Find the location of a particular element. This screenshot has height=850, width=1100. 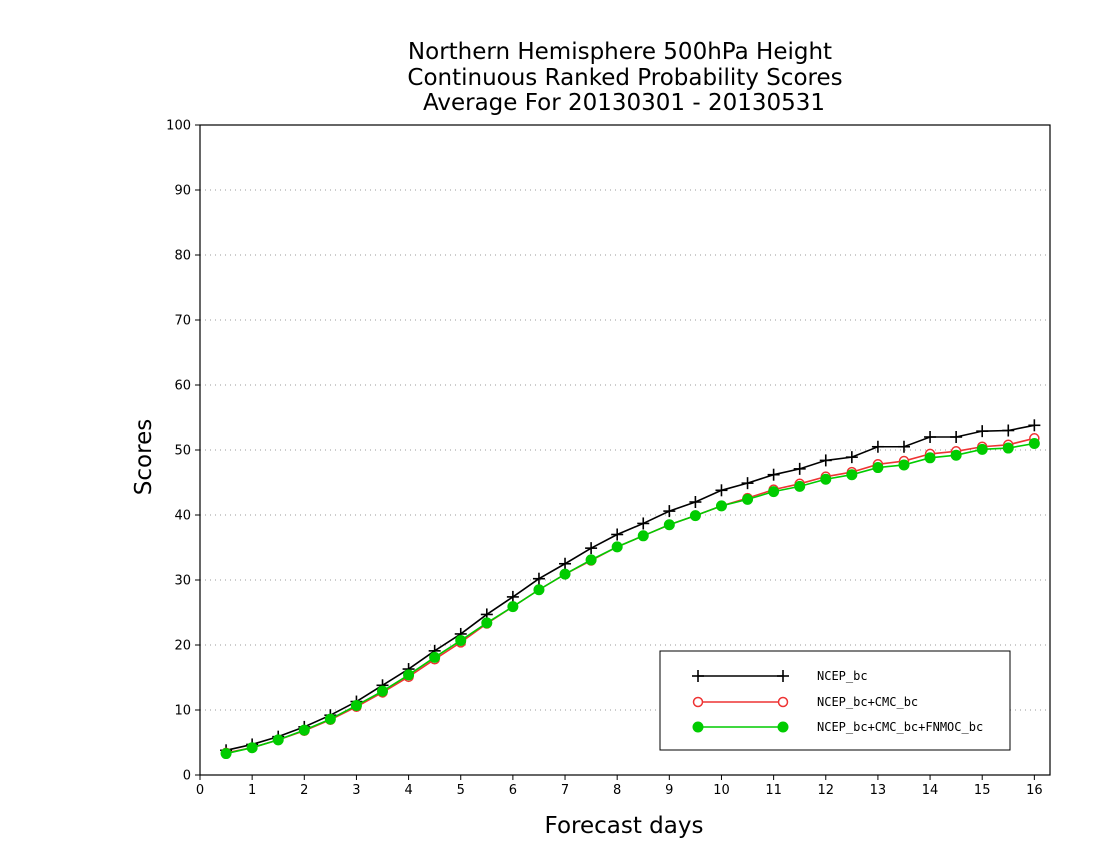

x-tick-label: 9 is located at coordinates (669, 790).